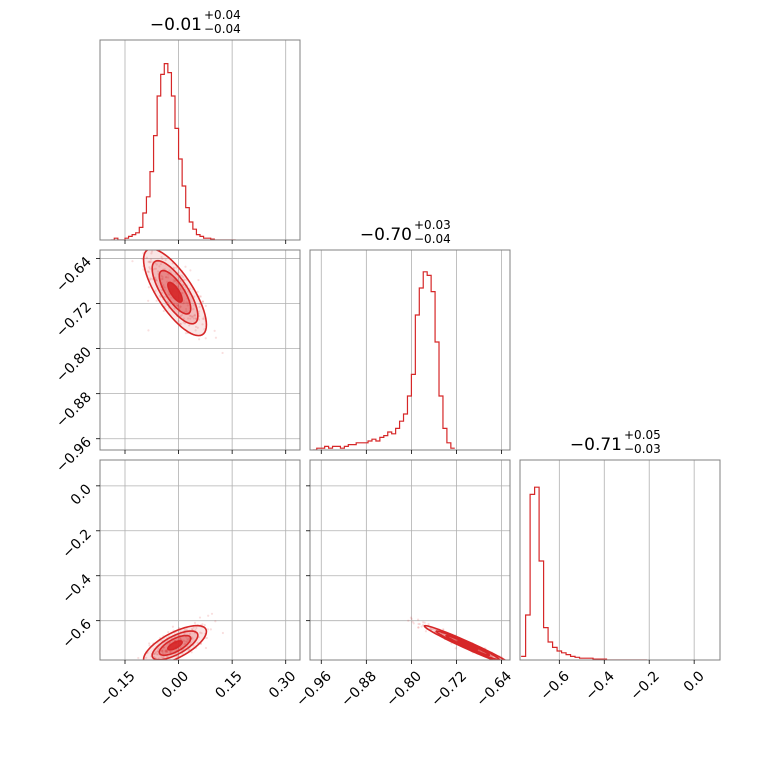  Describe the element at coordinates (175, 645) in the screenshot. I see `contour-level` at that location.